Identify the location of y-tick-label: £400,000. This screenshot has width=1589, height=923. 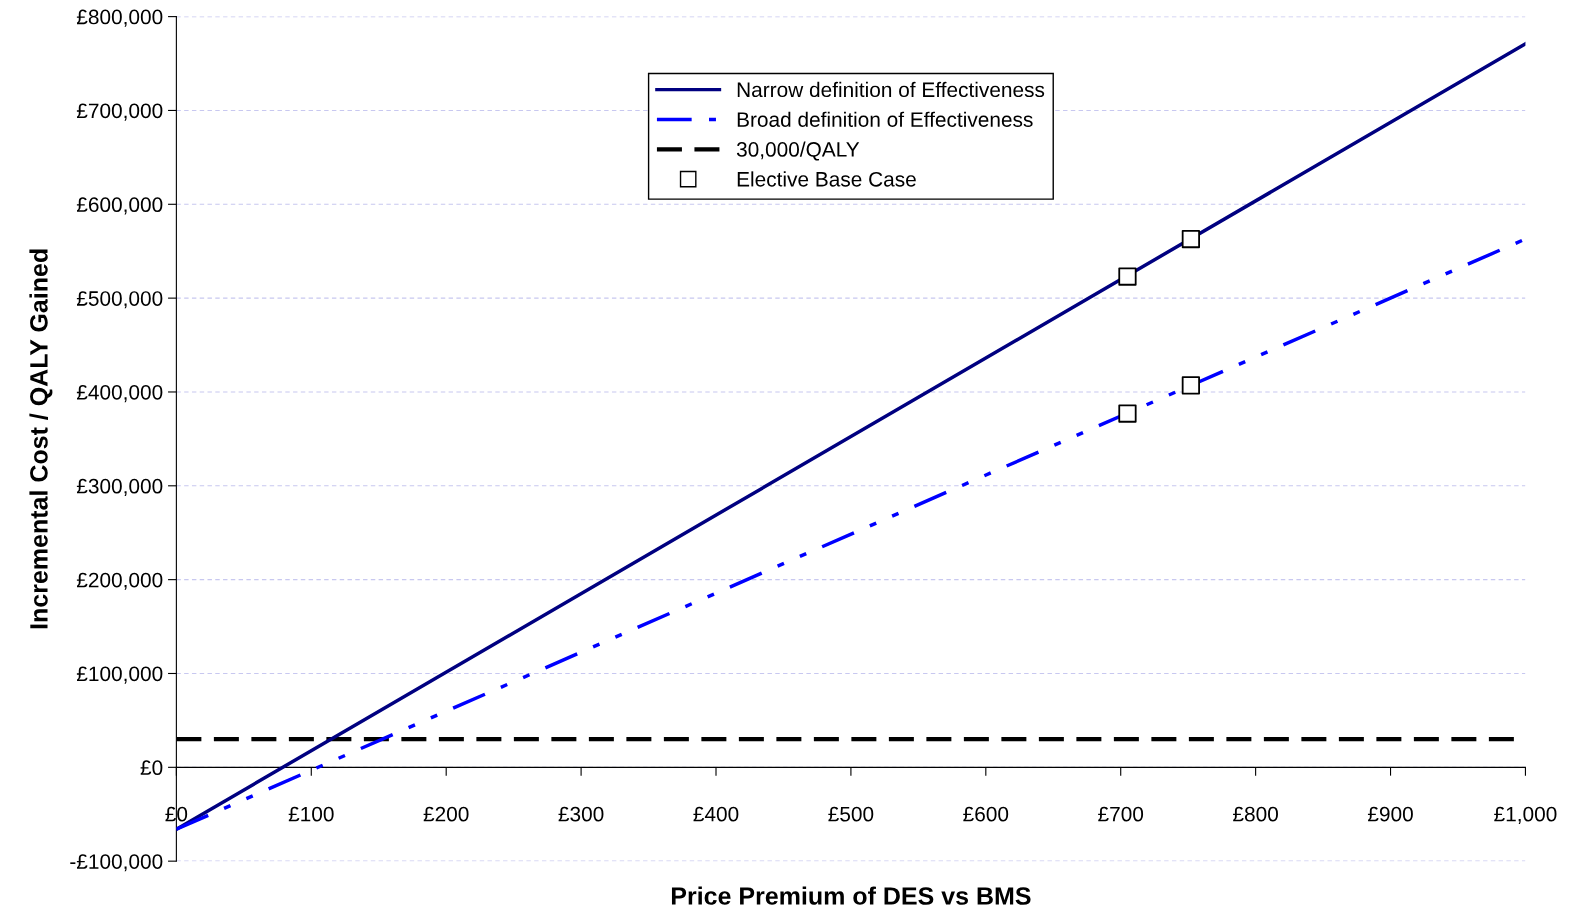
(119, 393).